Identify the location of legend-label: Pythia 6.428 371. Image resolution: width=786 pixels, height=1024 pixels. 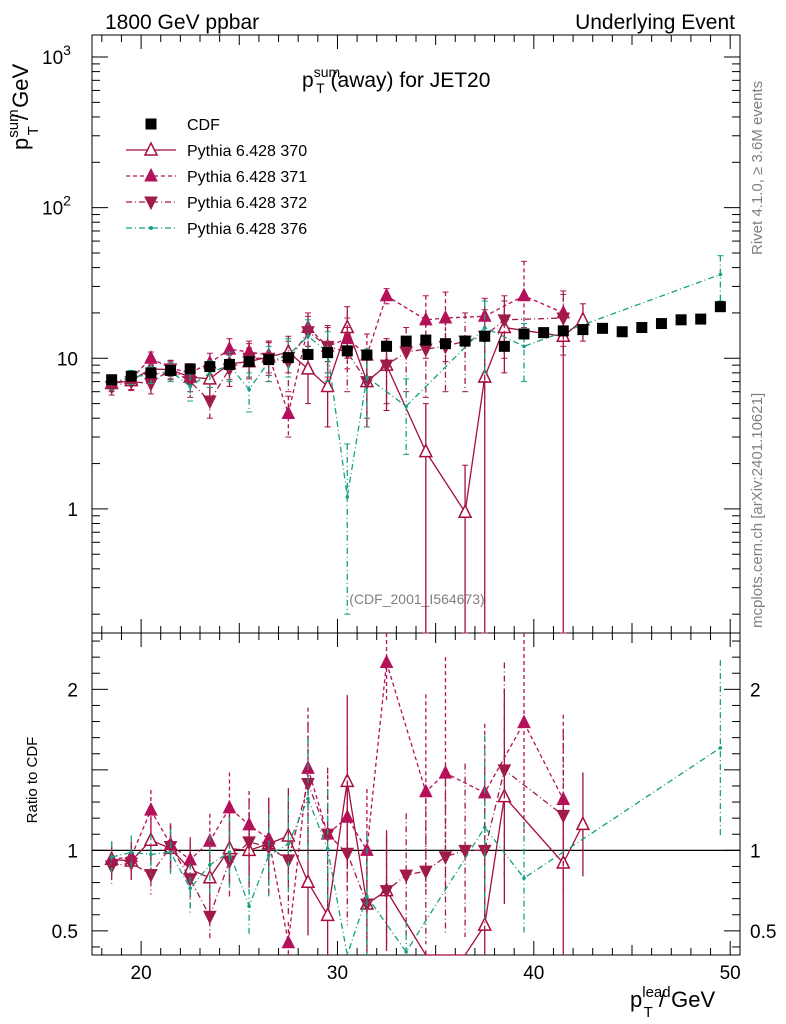
(247, 177).